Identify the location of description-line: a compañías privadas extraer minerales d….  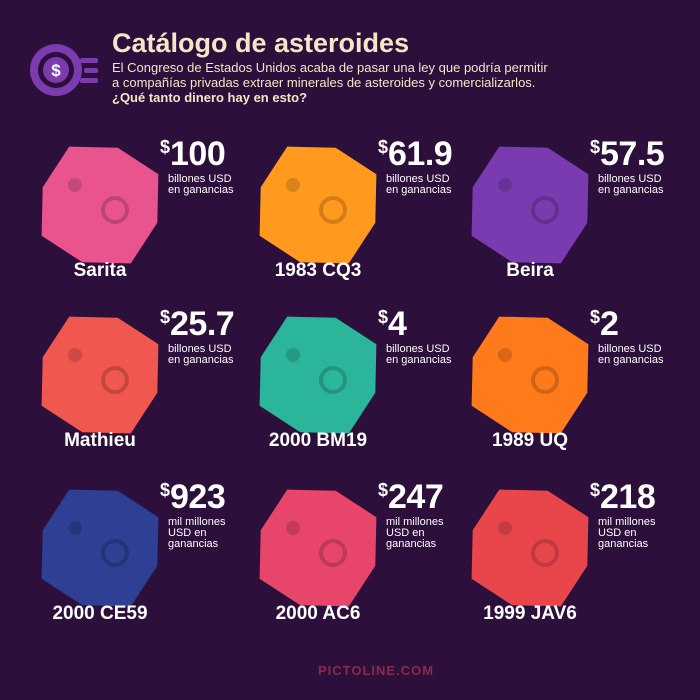
(324, 82).